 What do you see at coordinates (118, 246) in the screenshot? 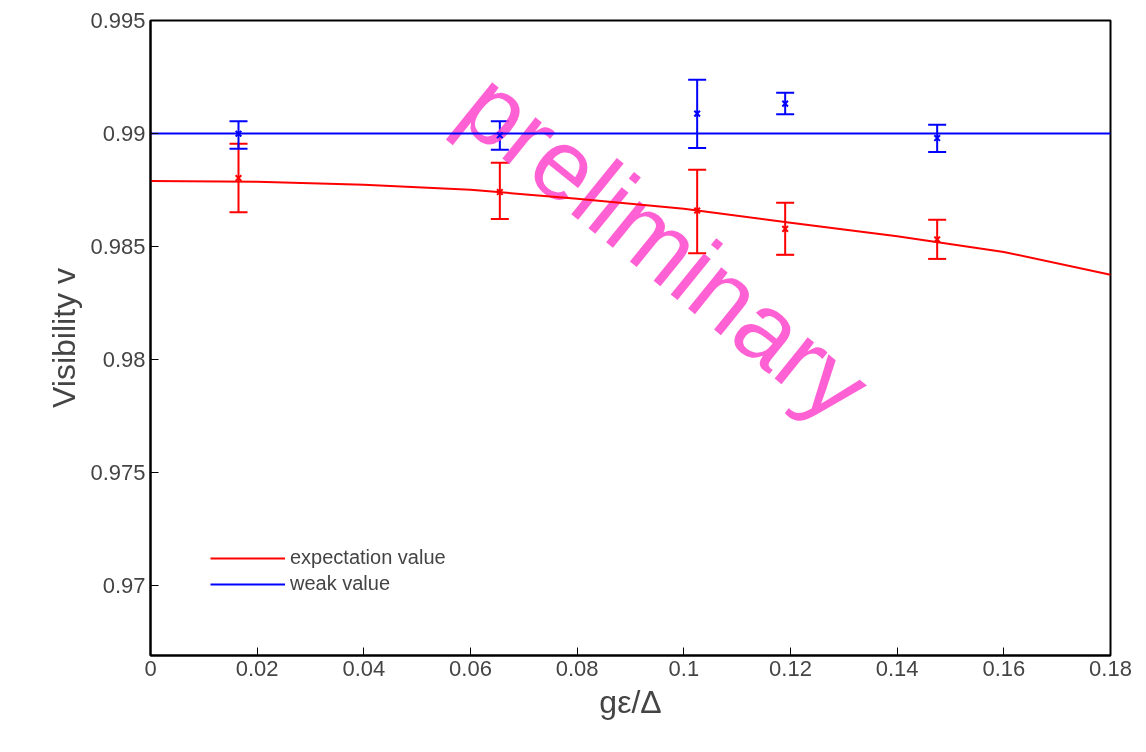
I see `y-tick-label: 0.985` at bounding box center [118, 246].